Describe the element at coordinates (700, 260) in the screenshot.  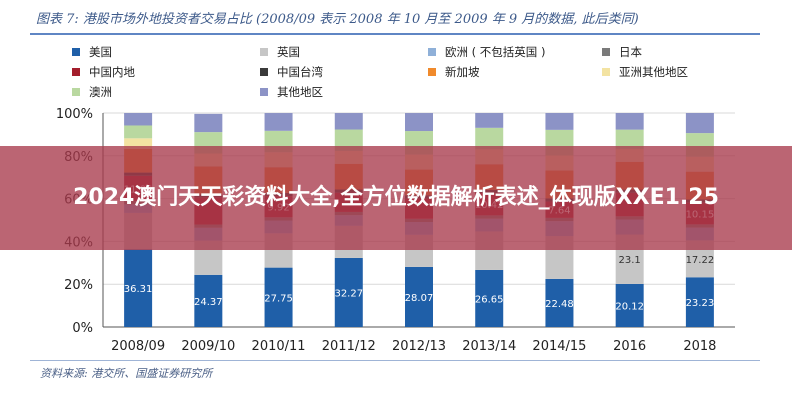
I see `data-label: 17.22` at that location.